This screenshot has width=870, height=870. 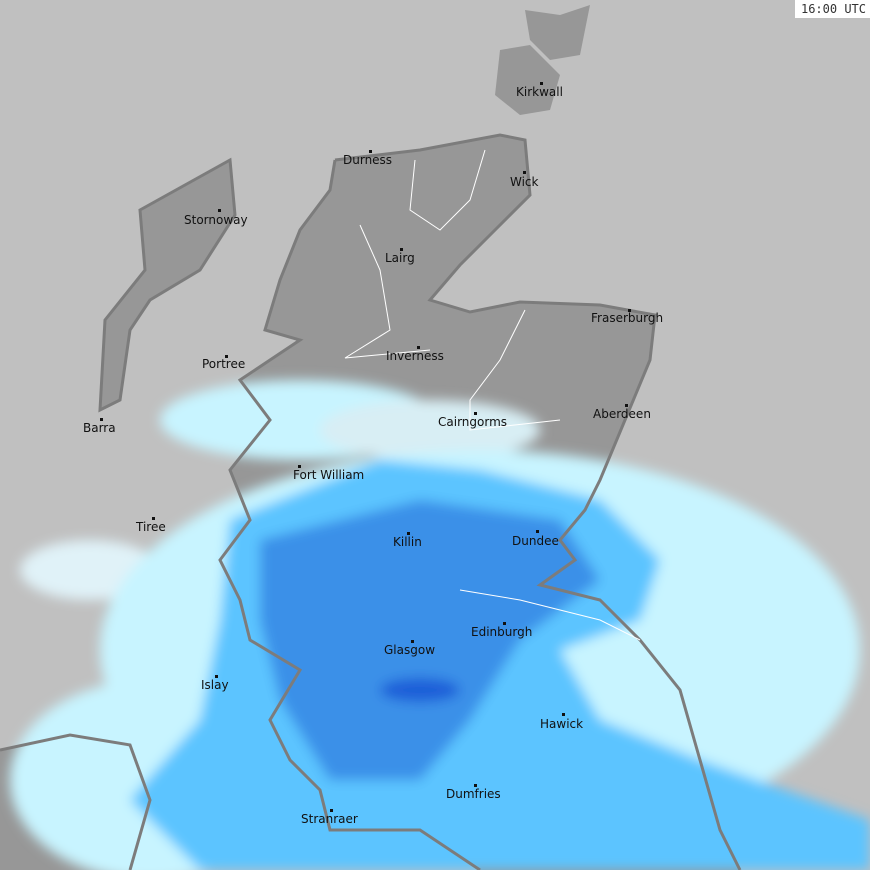 What do you see at coordinates (473, 422) in the screenshot?
I see `city-label-cairngorms: Cairngorms` at bounding box center [473, 422].